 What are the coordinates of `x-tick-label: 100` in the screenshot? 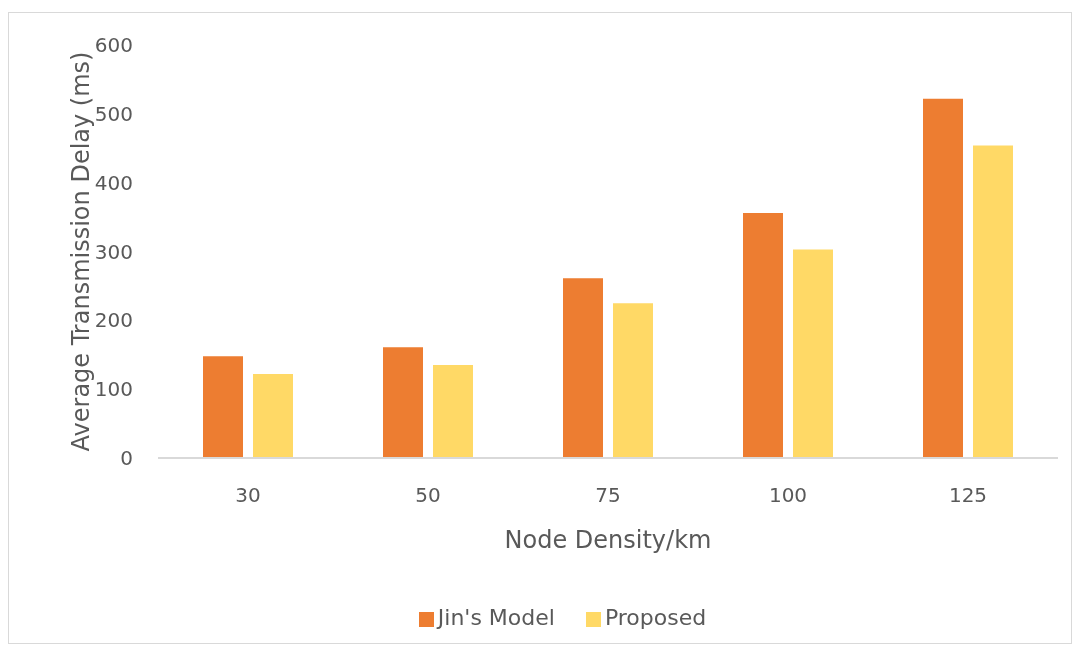 It's located at (788, 495).